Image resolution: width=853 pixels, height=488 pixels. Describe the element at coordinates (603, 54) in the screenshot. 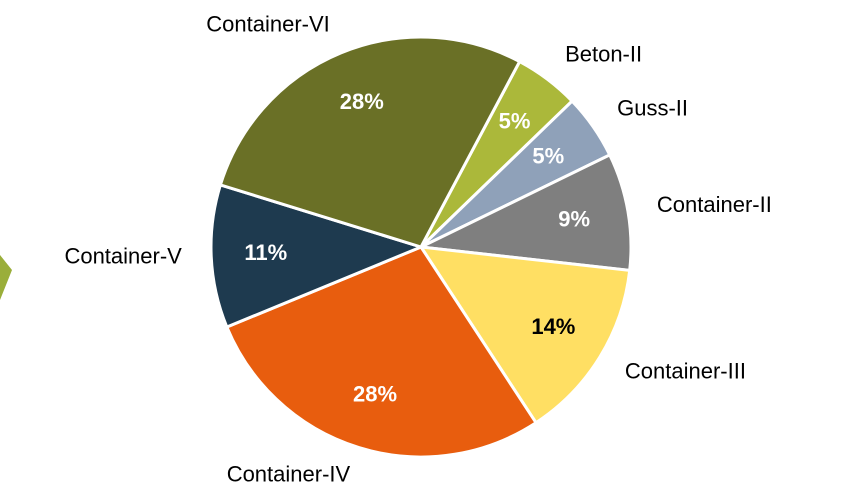

I see `category-label: Beton-II` at that location.